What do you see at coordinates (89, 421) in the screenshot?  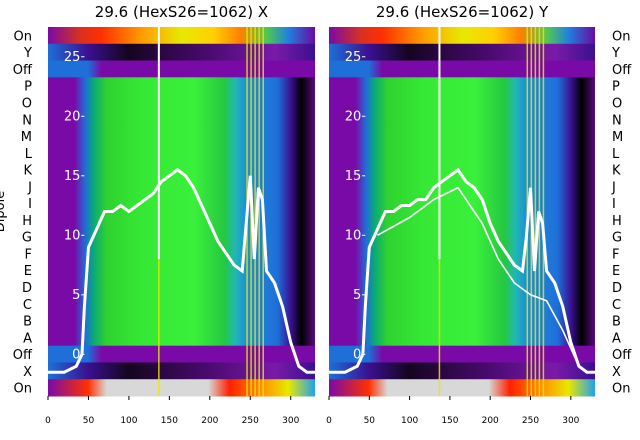 I see `x-tick-label: 50` at bounding box center [89, 421].